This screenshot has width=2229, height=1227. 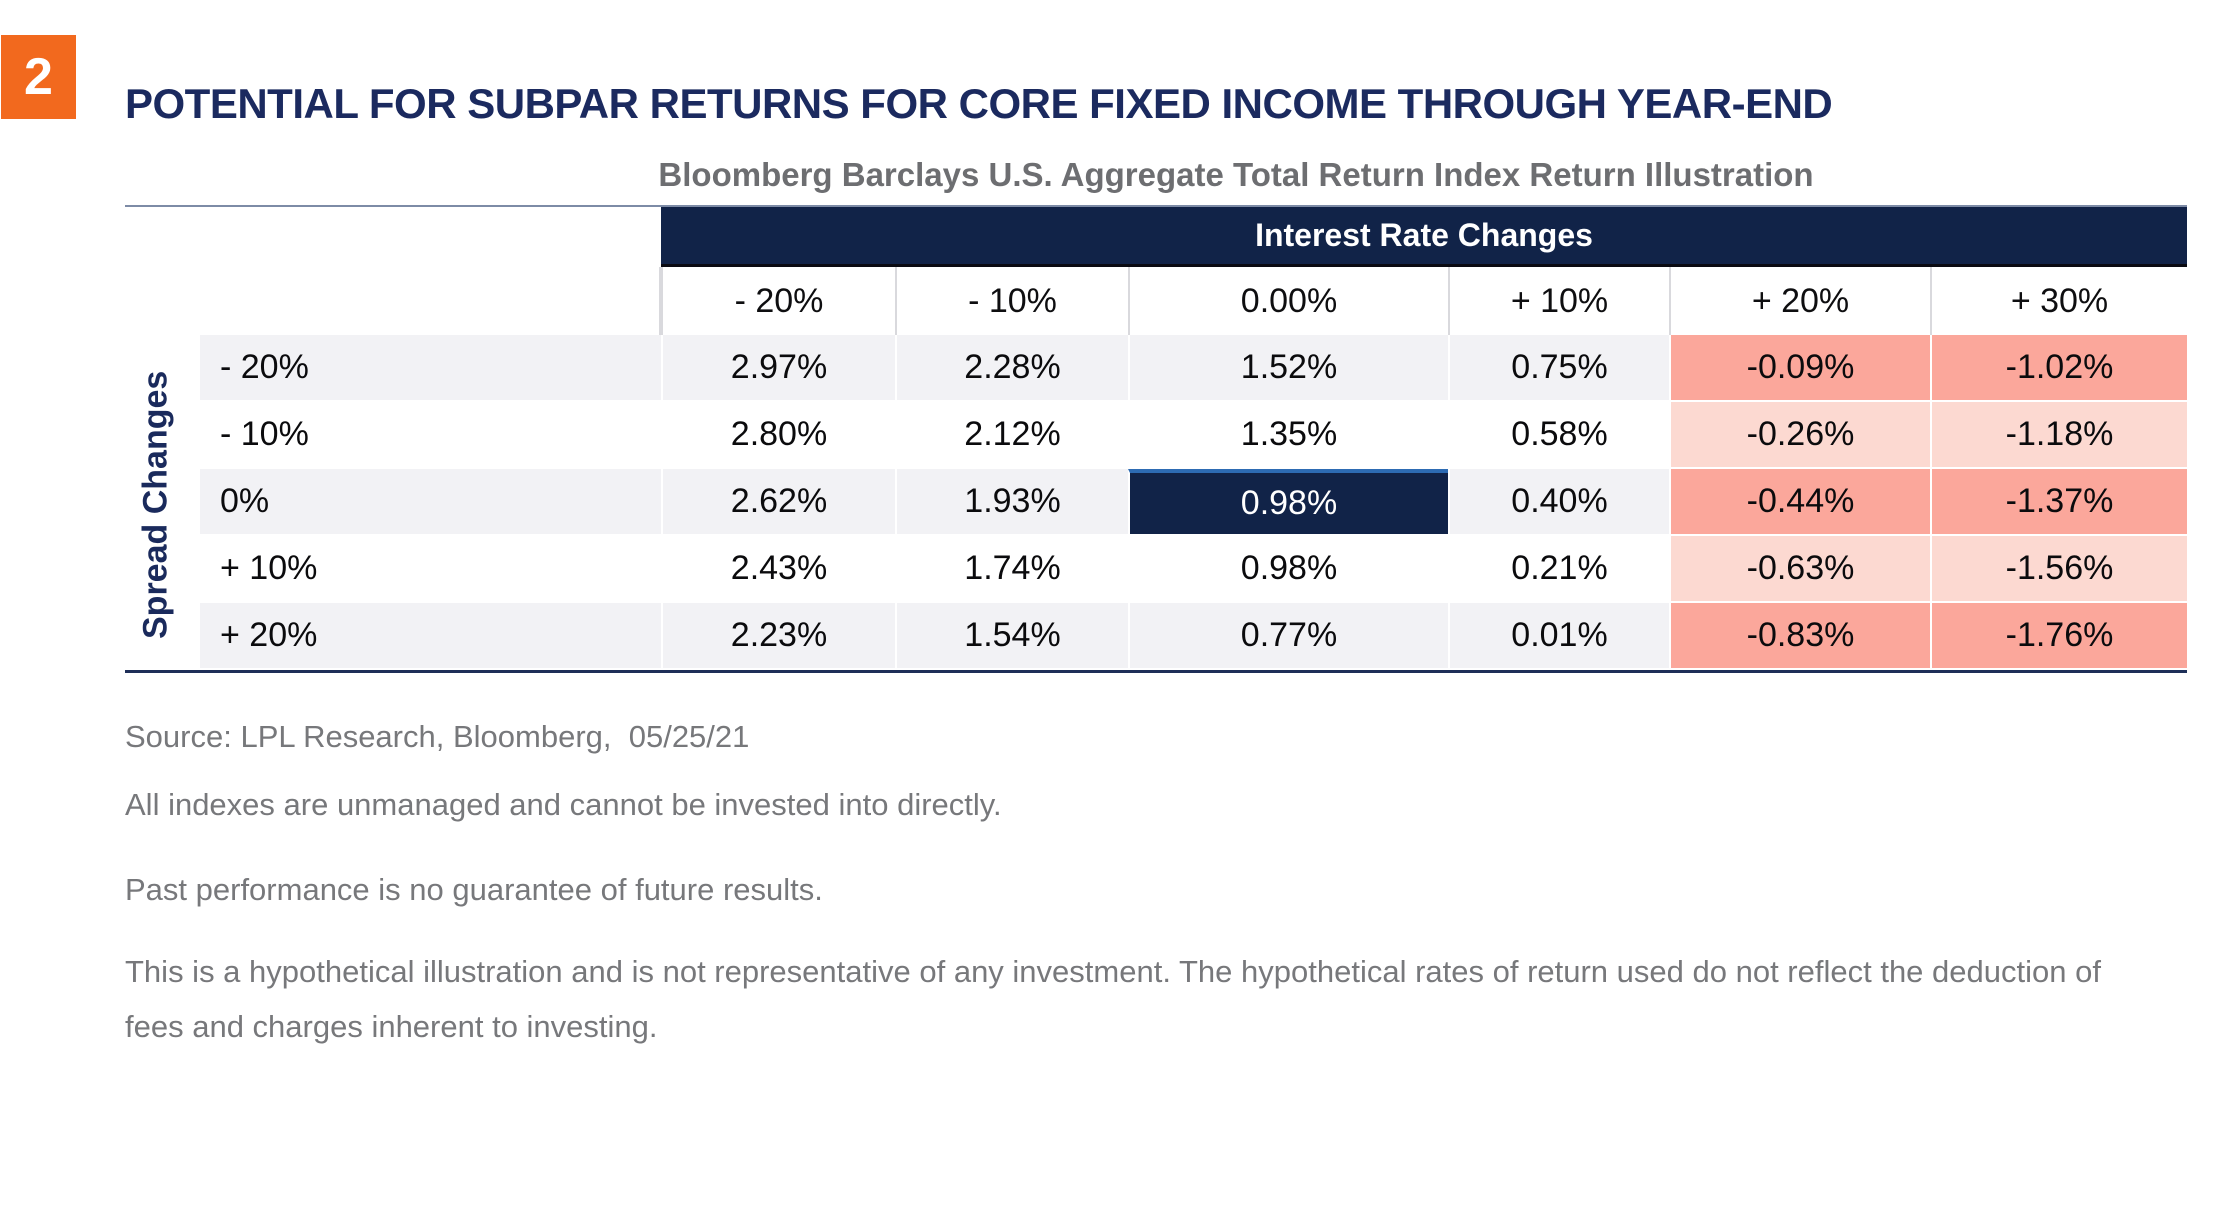 I want to click on column-header: 0.00%, so click(x=1288, y=301).